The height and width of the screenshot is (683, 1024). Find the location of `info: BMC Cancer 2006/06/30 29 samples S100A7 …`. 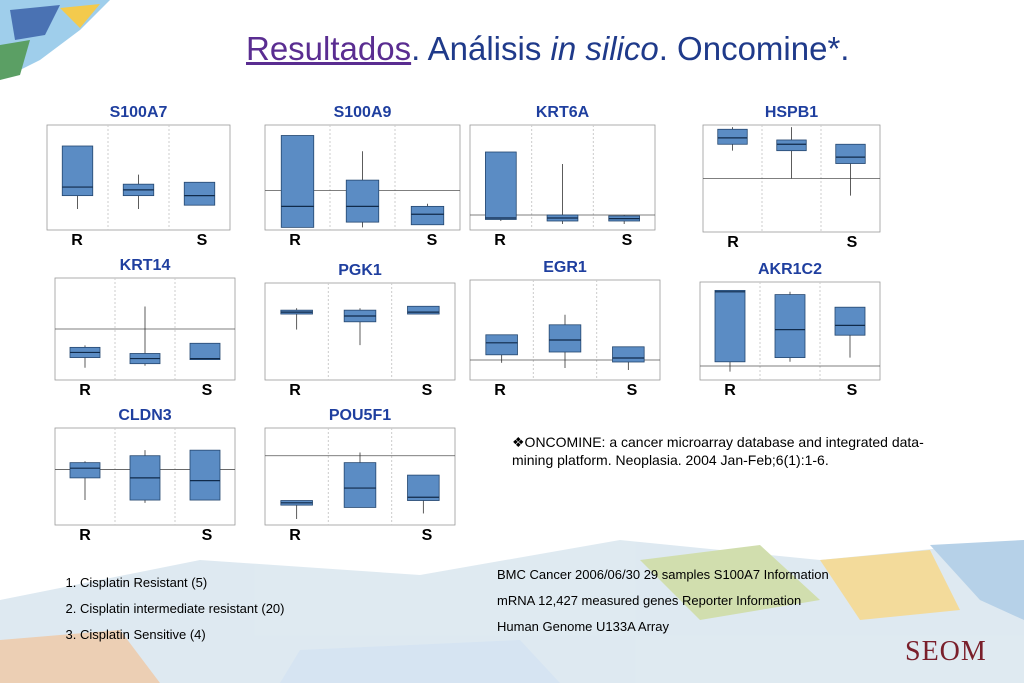

info: BMC Cancer 2006/06/30 29 samples S100A7 … is located at coordinates (663, 601).